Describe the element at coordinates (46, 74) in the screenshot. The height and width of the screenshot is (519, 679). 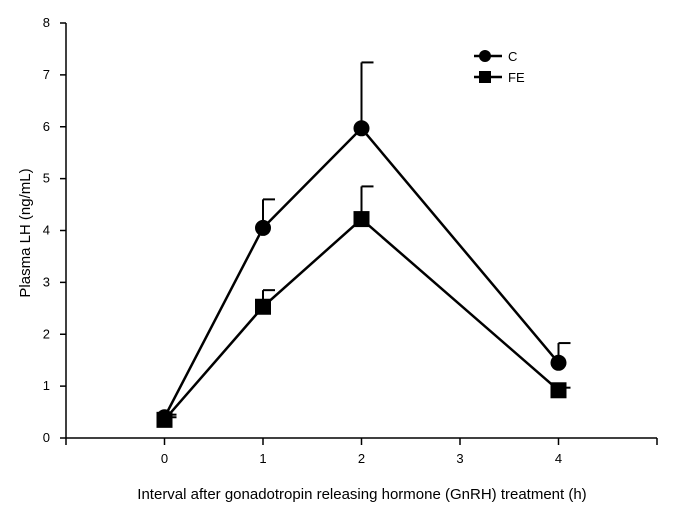
I see `y-tick-label: 7` at that location.